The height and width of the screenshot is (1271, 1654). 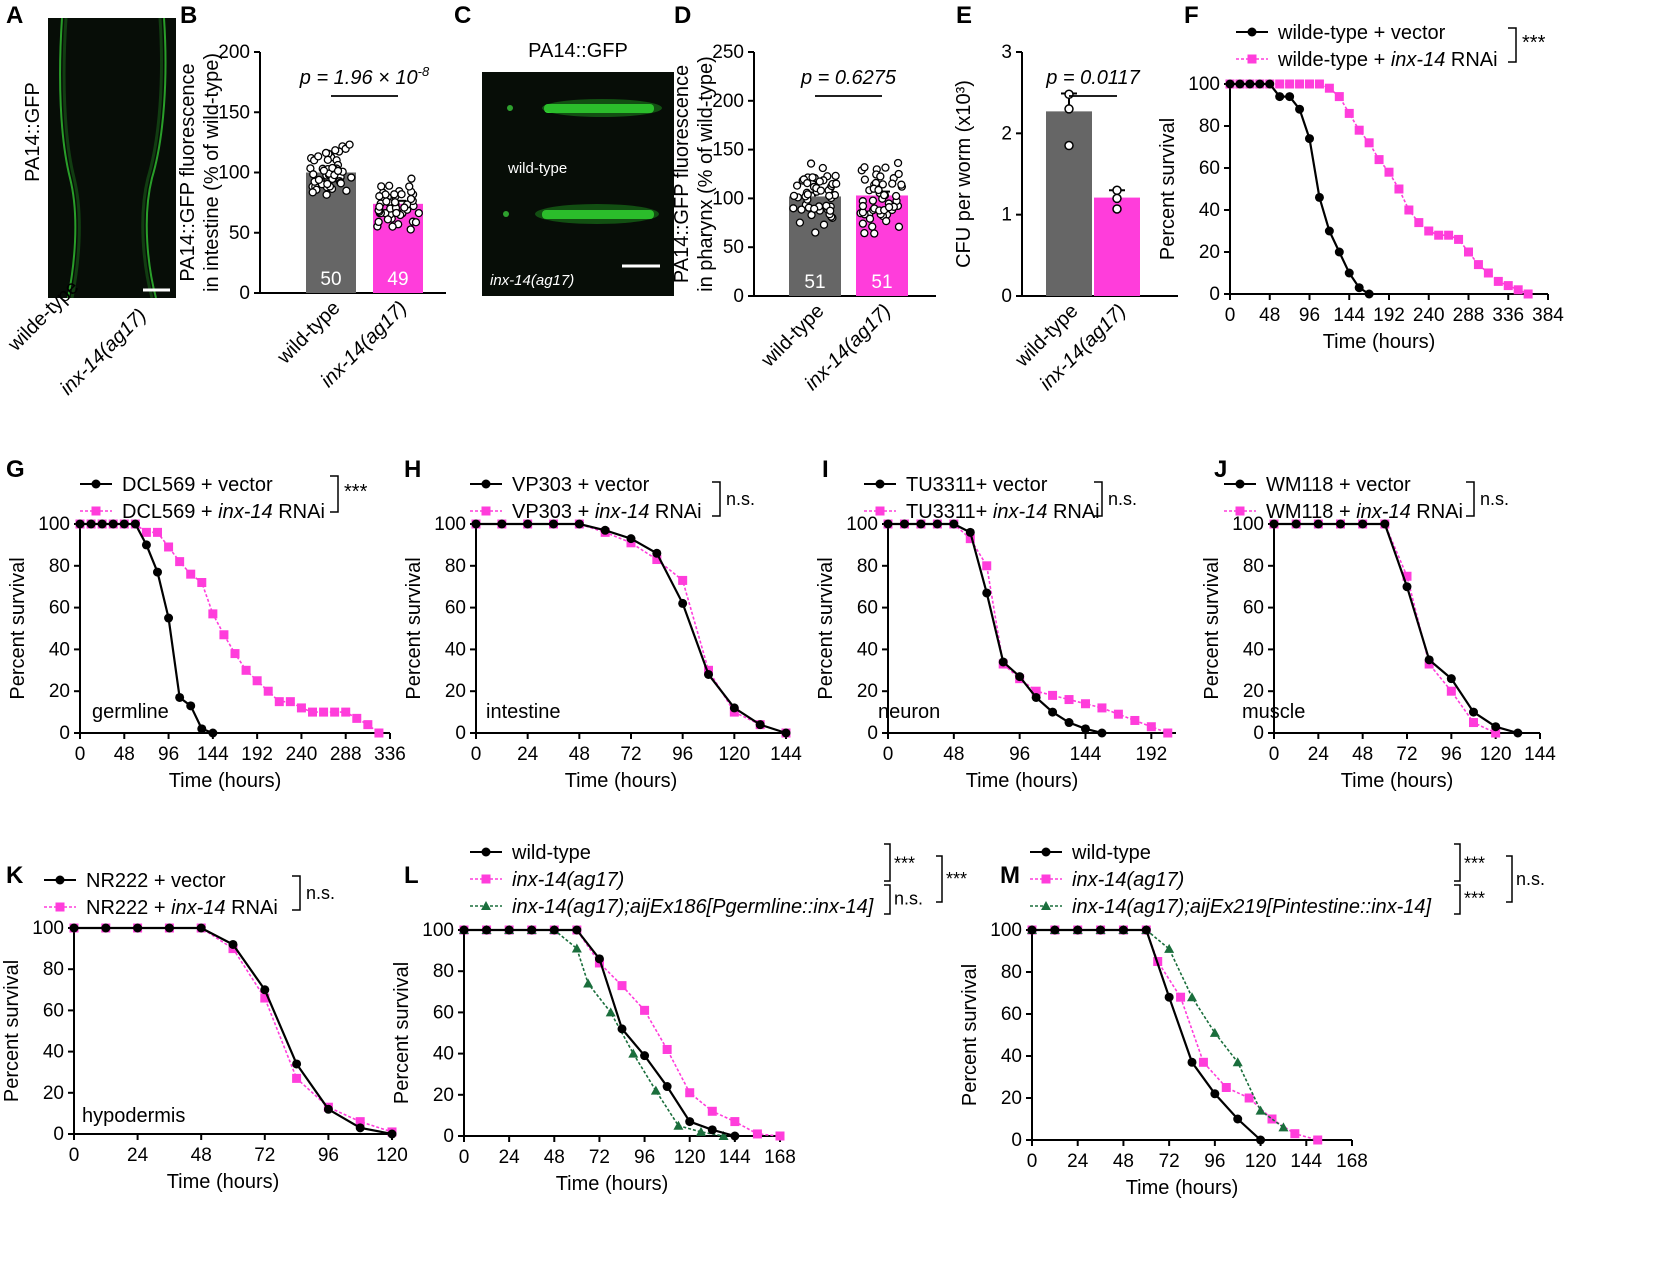 What do you see at coordinates (599, 1157) in the screenshot?
I see `x-tick-label: 72` at bounding box center [599, 1157].